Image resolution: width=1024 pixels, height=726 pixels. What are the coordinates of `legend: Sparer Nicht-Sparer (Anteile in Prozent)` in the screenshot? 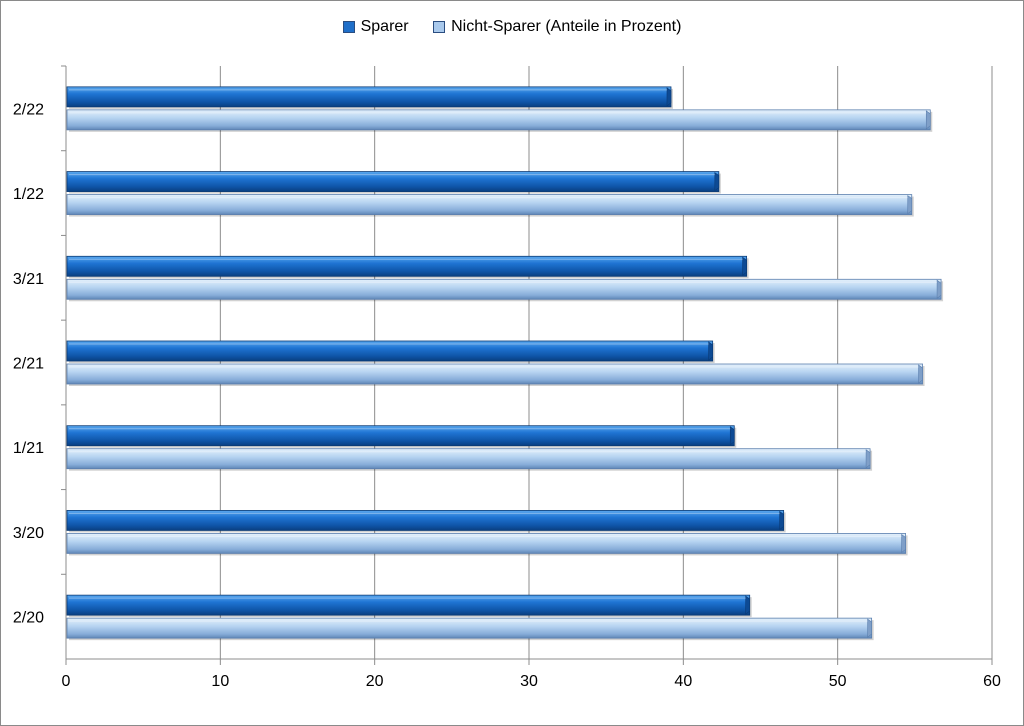 It's located at (512, 28).